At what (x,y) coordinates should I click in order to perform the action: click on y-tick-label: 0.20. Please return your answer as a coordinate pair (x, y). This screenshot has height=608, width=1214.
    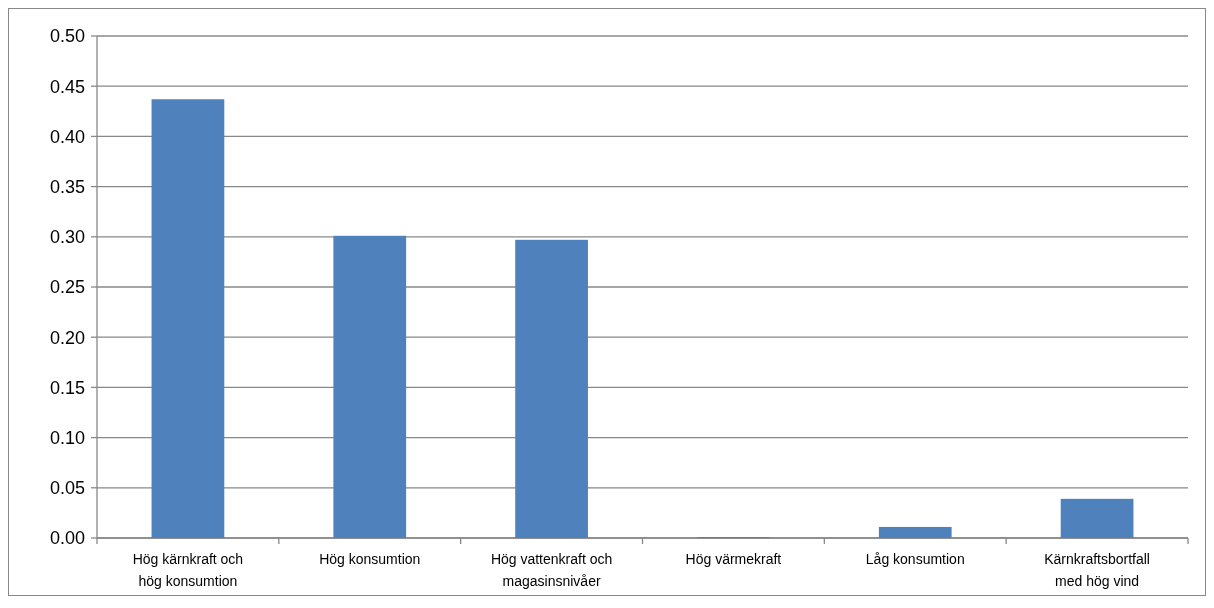
    Looking at the image, I should click on (67, 337).